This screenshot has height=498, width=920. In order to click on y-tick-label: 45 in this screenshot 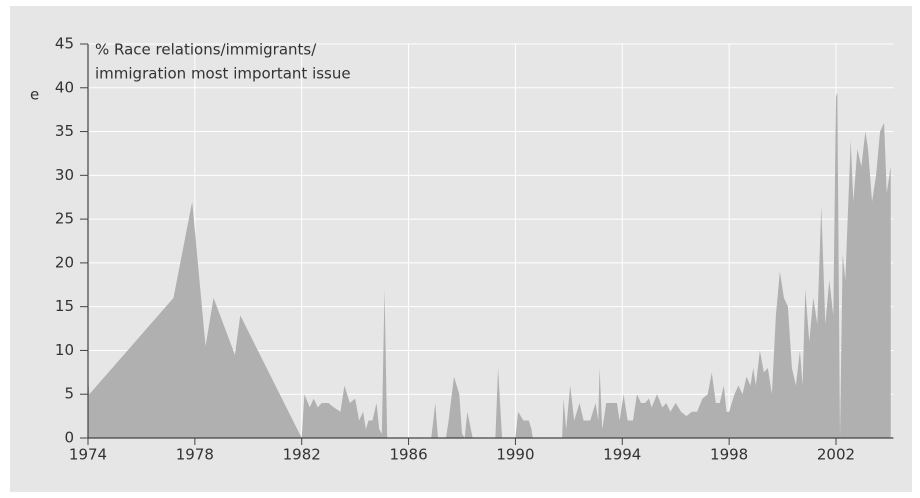, I will do `click(64, 44)`.